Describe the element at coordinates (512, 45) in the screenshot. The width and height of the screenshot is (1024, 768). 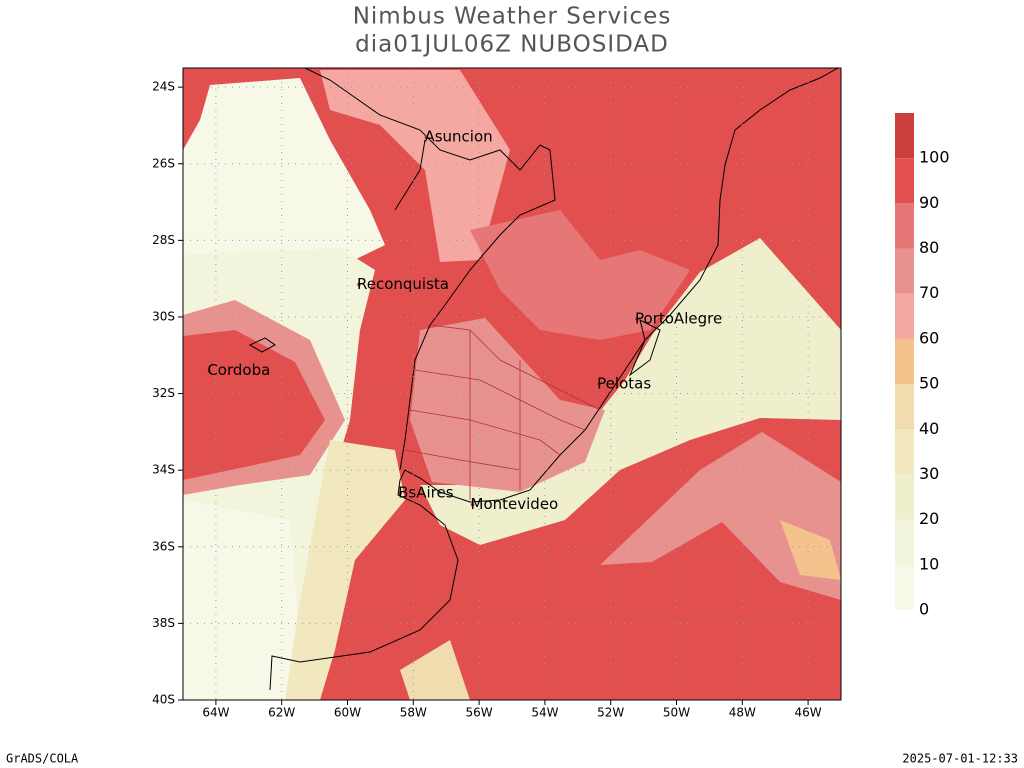
I see `subtitle: dia01JUL06Z NUBOSIDAD` at that location.